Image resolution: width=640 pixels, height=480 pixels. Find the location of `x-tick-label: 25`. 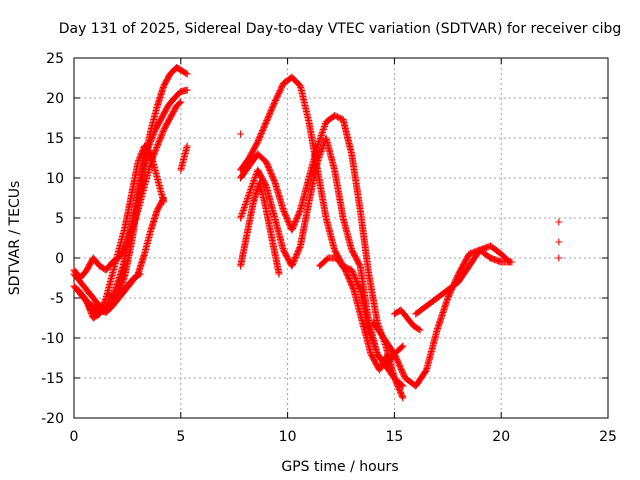

x-tick-label: 25 is located at coordinates (608, 437).